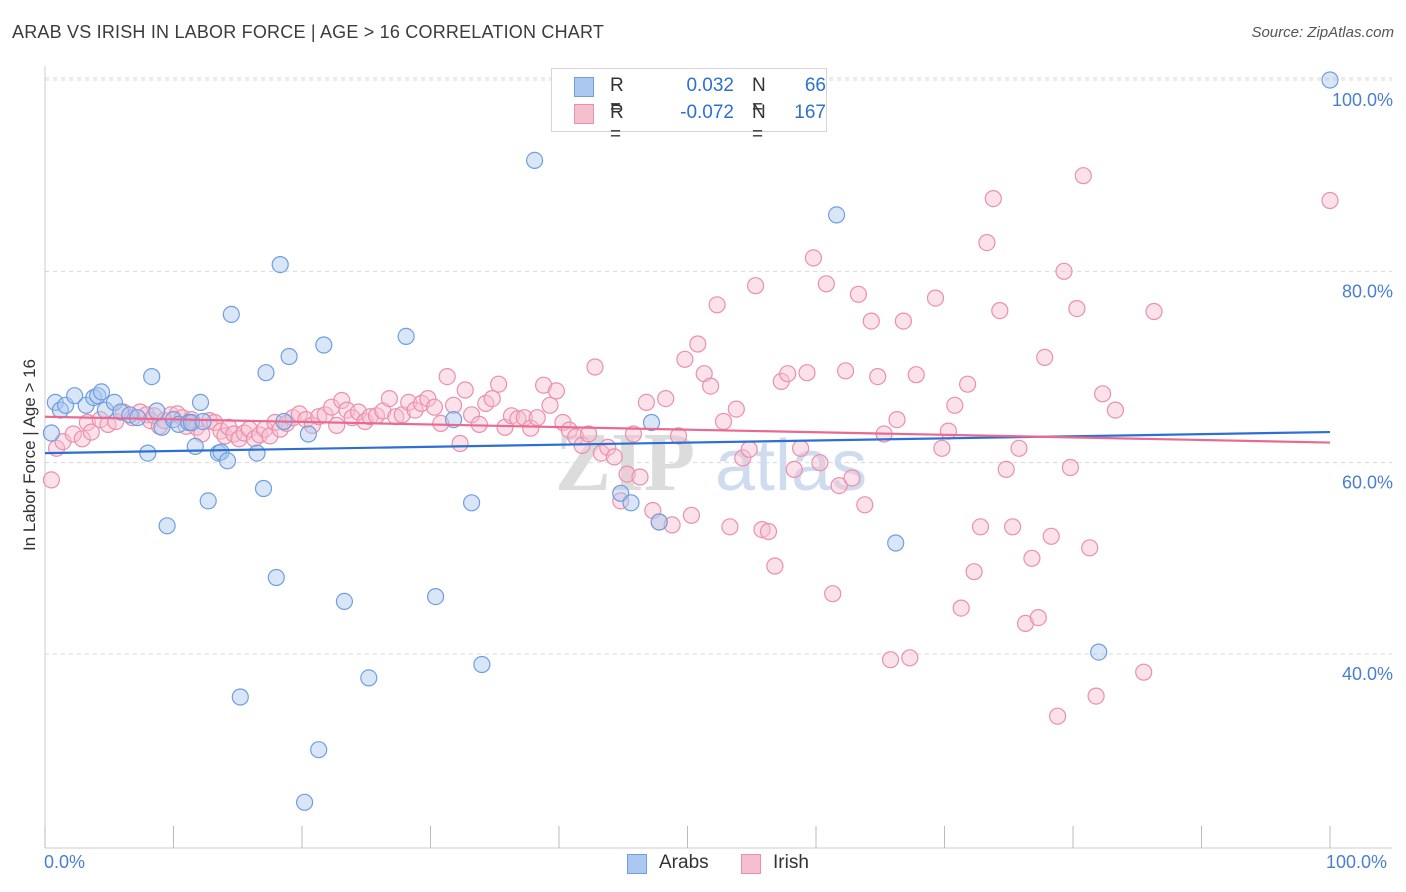 Image resolution: width=1406 pixels, height=892 pixels. I want to click on arabs-legend-label: Arabs, so click(684, 862).